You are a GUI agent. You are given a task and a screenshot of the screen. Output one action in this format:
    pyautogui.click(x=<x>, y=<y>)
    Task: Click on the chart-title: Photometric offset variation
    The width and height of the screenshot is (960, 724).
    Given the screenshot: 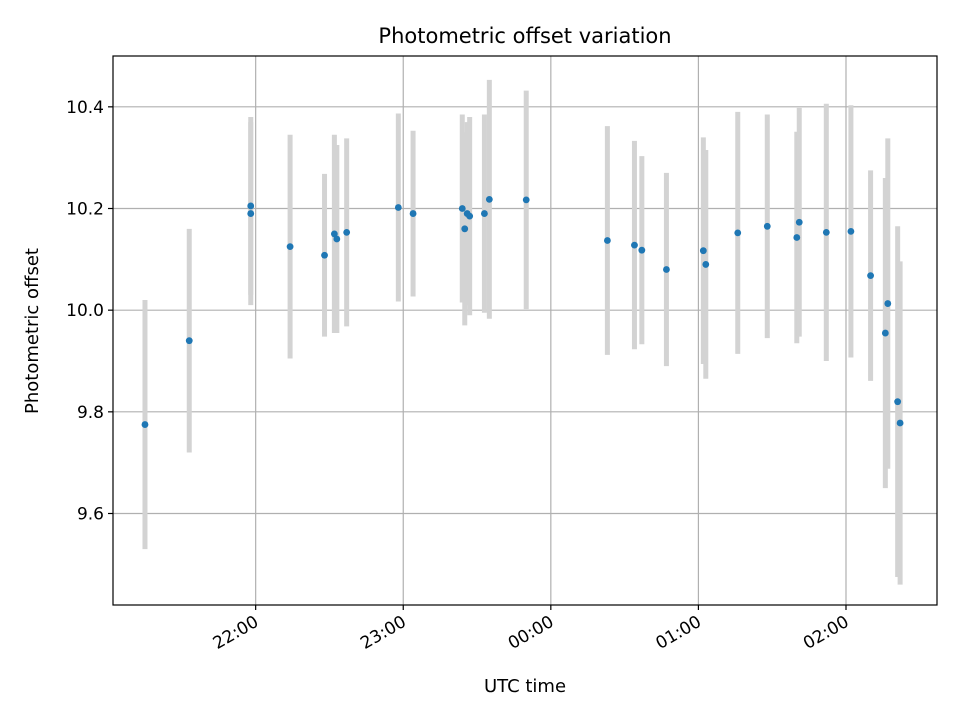 What is the action you would take?
    pyautogui.click(x=524, y=36)
    